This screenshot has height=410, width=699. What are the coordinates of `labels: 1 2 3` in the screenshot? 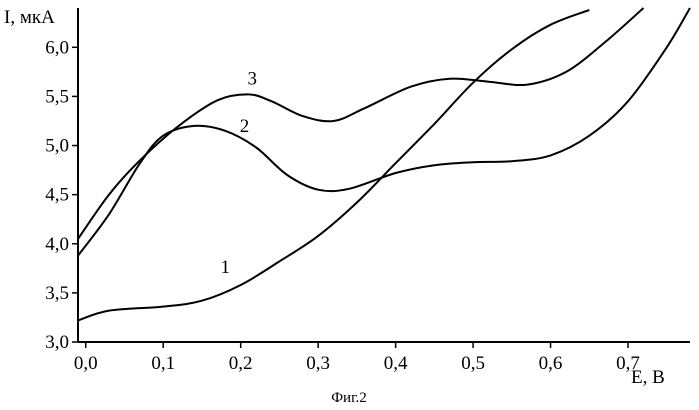 It's located at (238, 174).